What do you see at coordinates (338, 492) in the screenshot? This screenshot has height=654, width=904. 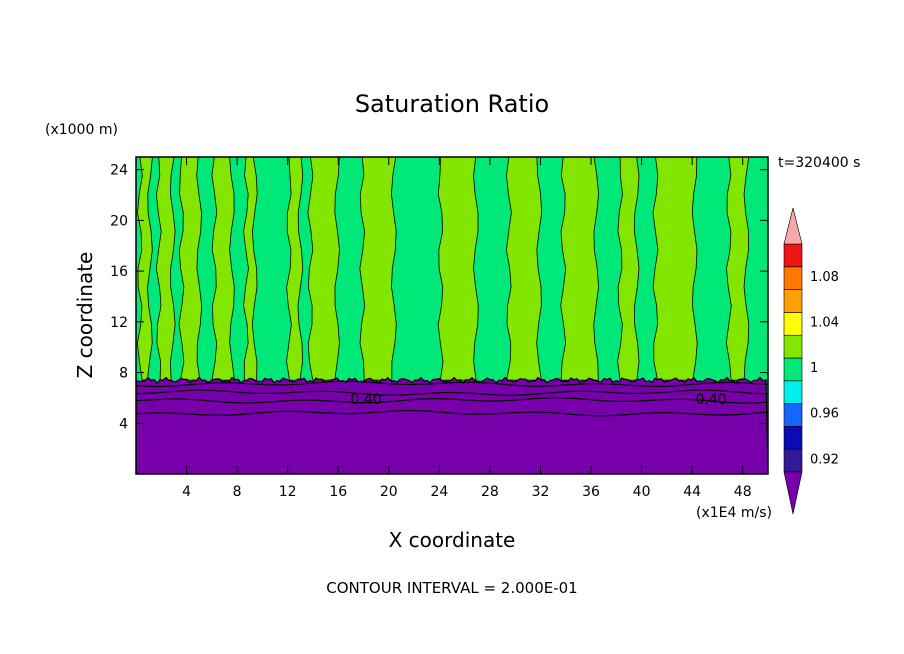 I see `x-tick-label: 16` at bounding box center [338, 492].